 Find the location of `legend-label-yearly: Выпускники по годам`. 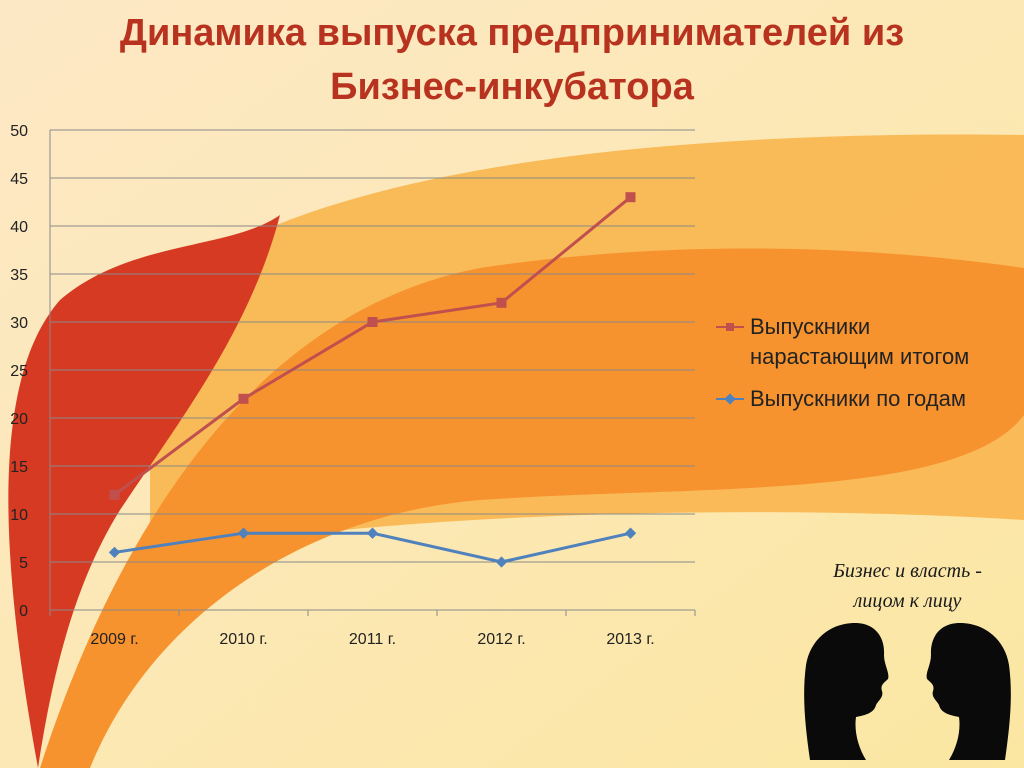

legend-label-yearly: Выпускники по годам is located at coordinates (858, 398).